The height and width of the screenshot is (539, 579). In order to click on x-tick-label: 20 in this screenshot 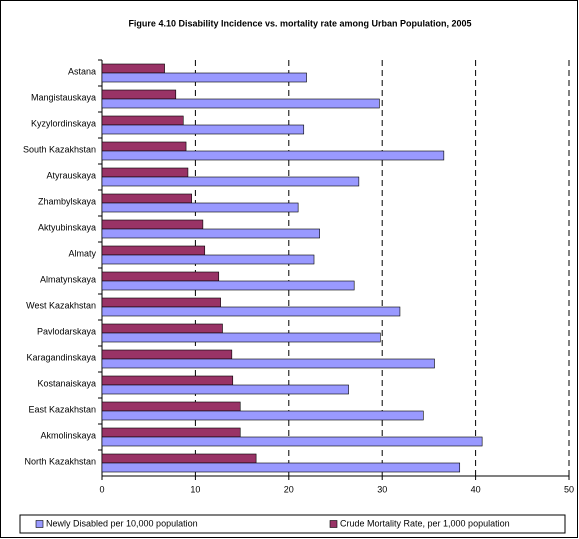, I will do `click(289, 489)`.